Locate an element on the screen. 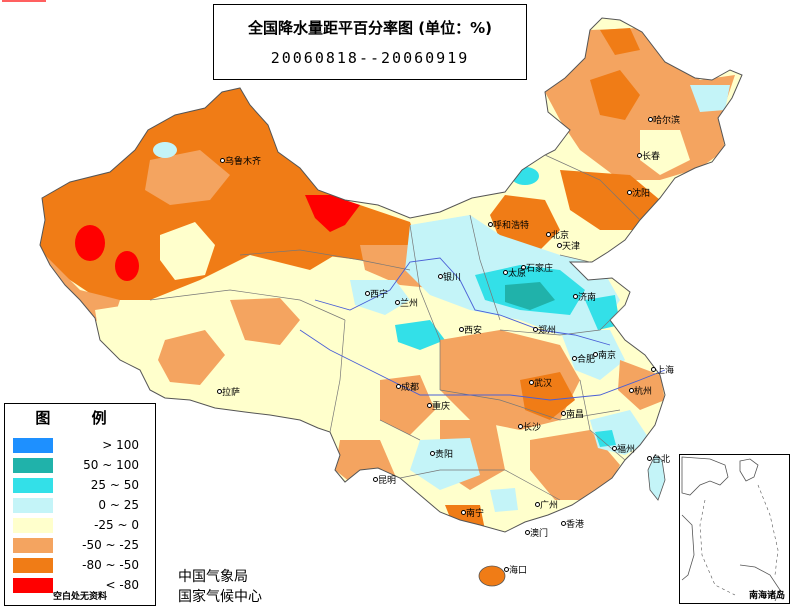 This screenshot has height=610, width=795. city-label: 重庆 is located at coordinates (438, 405).